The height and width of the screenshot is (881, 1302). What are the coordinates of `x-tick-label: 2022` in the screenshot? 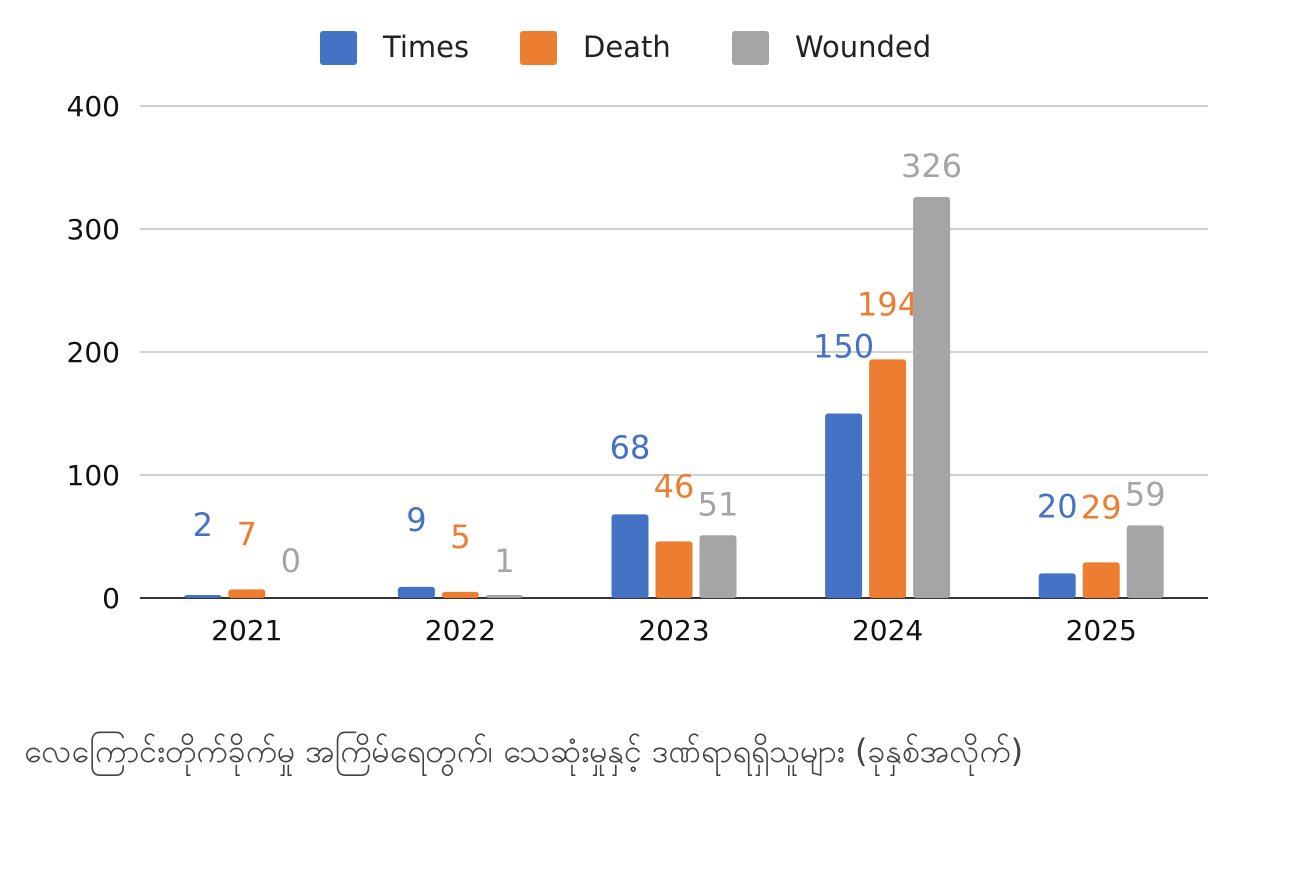 It's located at (460, 630).